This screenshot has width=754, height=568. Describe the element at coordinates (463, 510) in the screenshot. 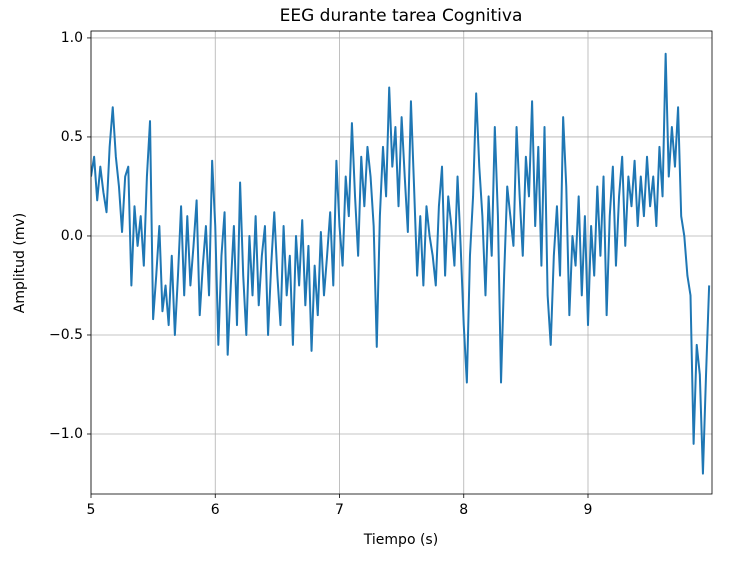

I see `x-tick-label: 8` at that location.